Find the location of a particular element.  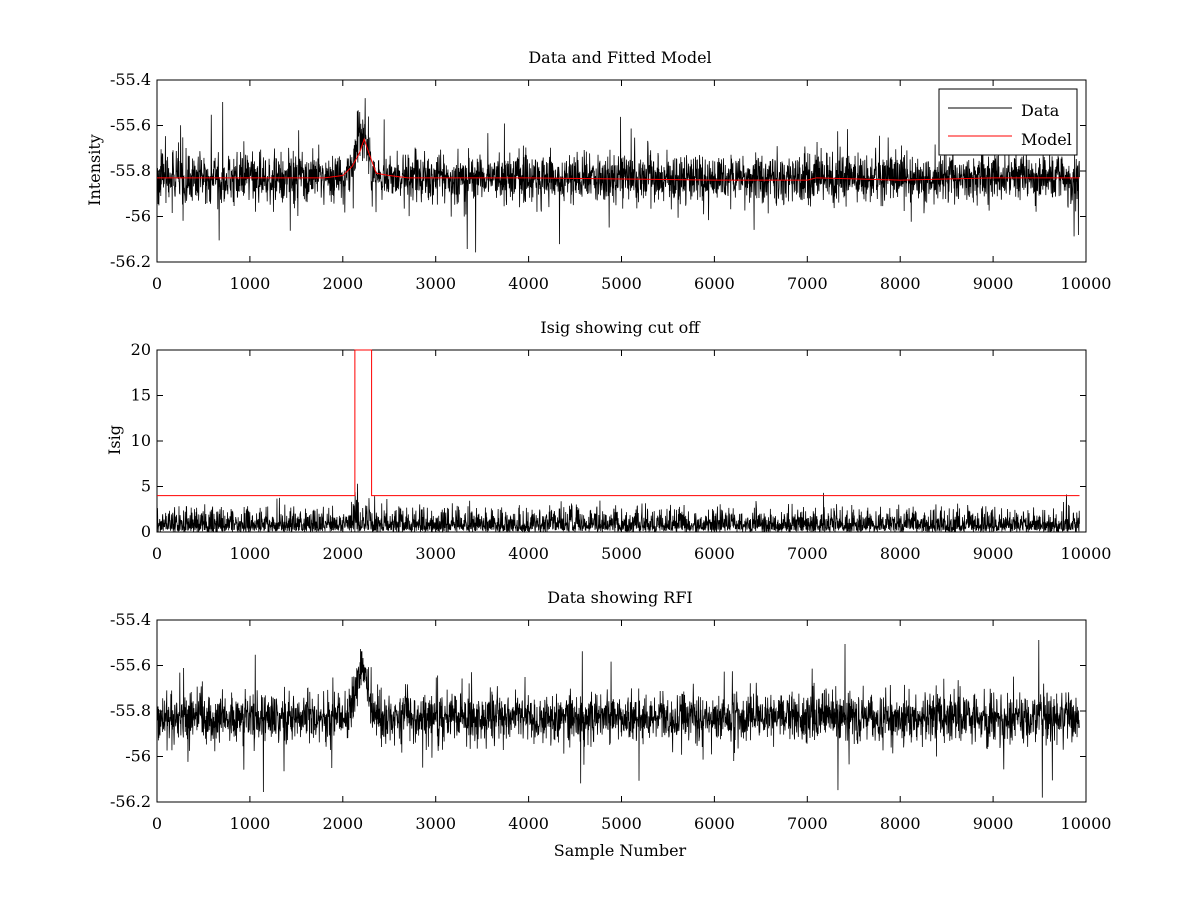

legend-box is located at coordinates (1008, 122).